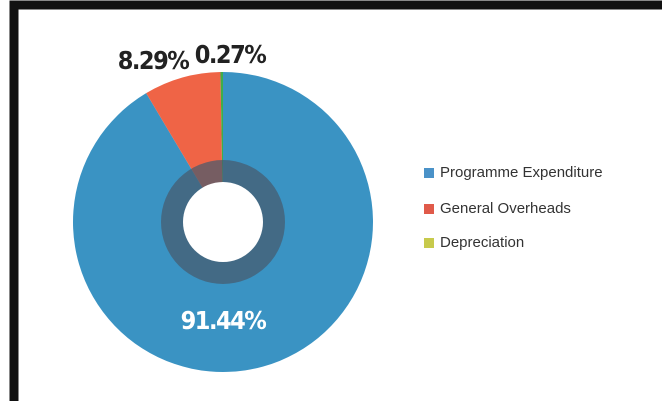 This screenshot has width=662, height=401. What do you see at coordinates (482, 242) in the screenshot?
I see `legend-text: Depreciation` at bounding box center [482, 242].